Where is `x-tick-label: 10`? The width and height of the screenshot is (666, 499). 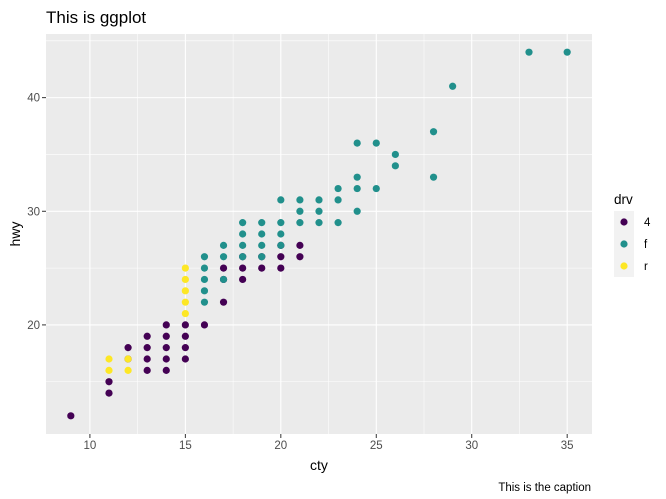
x-tick-label: 10 is located at coordinates (90, 446).